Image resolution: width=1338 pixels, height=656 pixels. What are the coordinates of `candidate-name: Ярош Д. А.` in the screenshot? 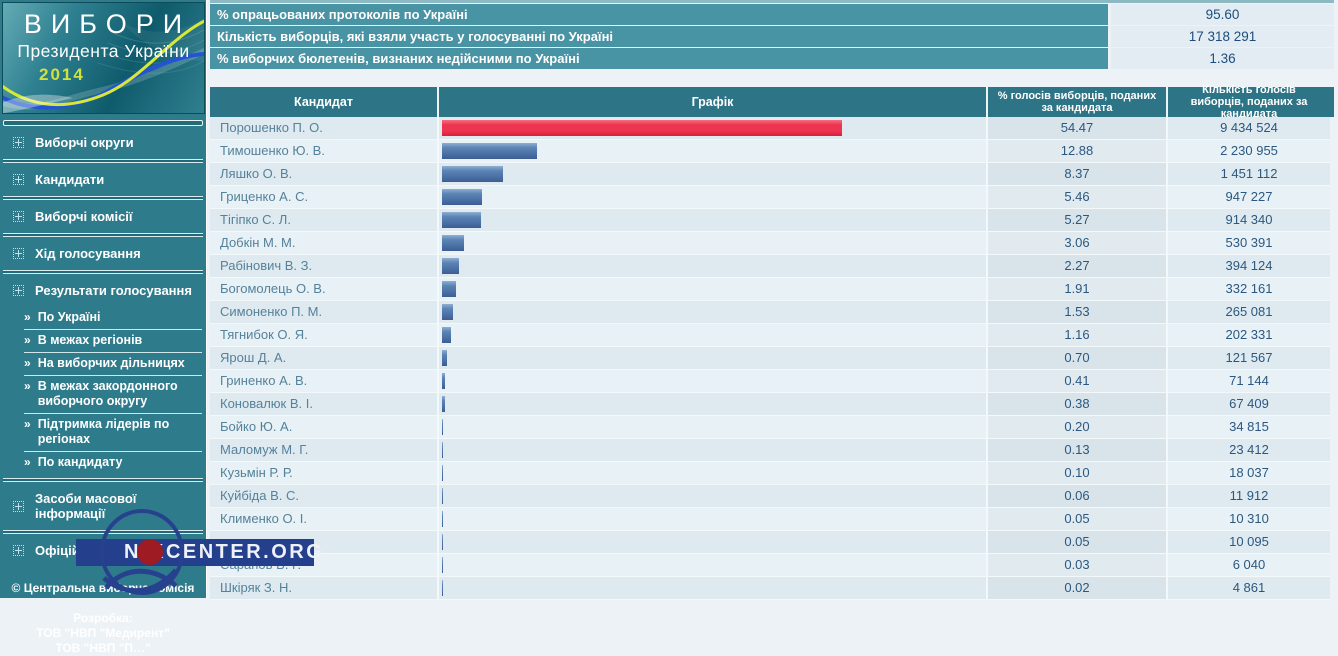 It's located at (324, 358).